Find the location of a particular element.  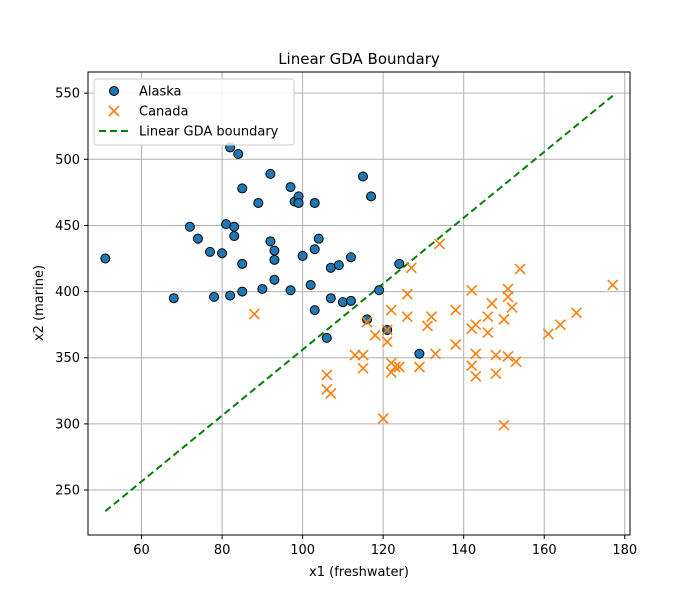

legend-label: Alaska is located at coordinates (160, 92).